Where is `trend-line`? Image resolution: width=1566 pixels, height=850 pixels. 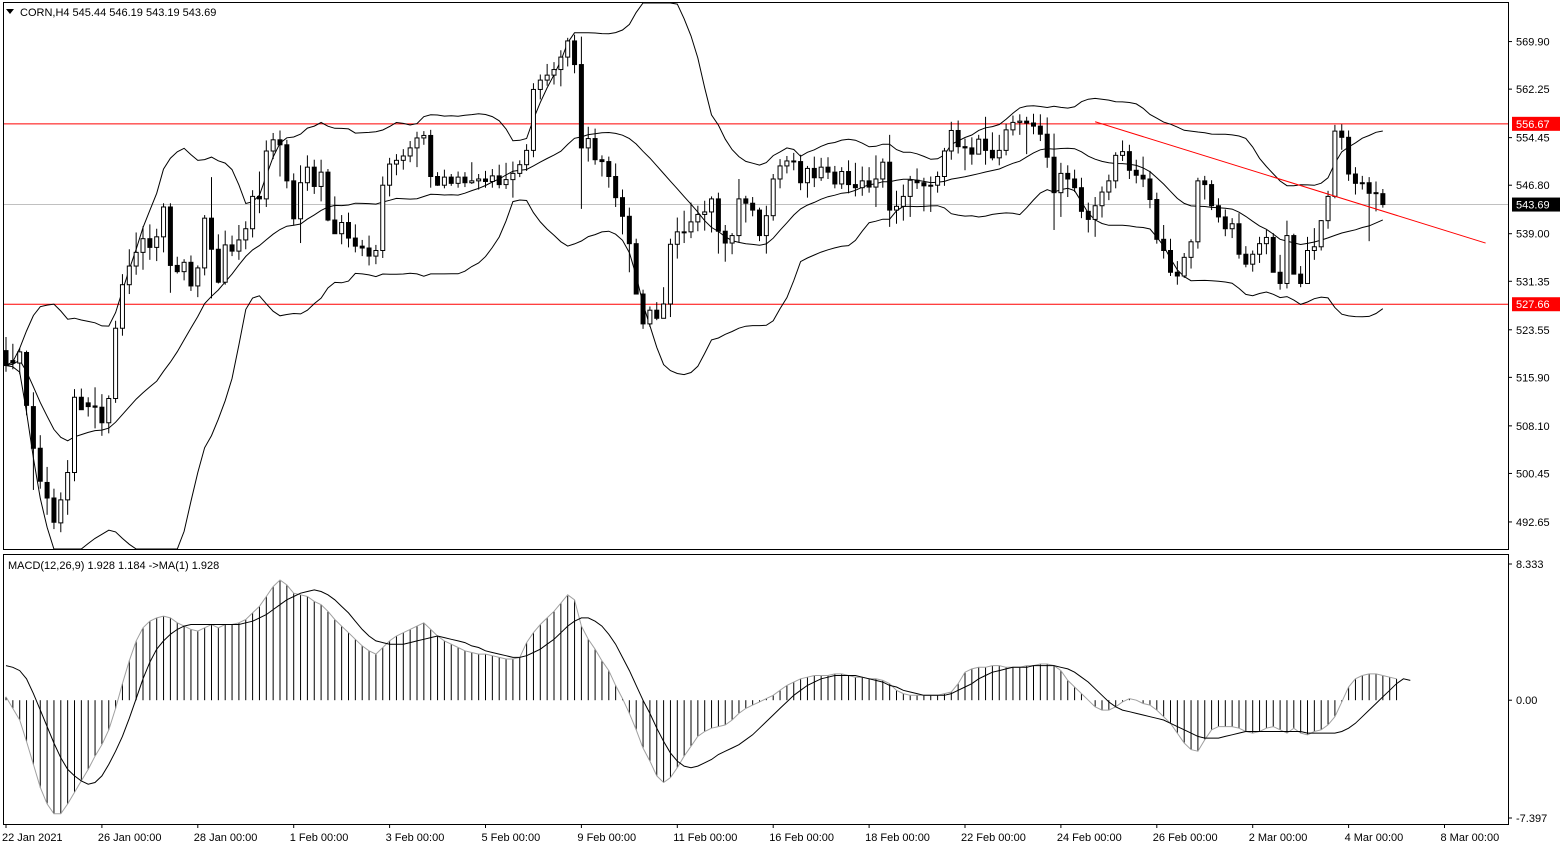 trend-line is located at coordinates (1290, 182).